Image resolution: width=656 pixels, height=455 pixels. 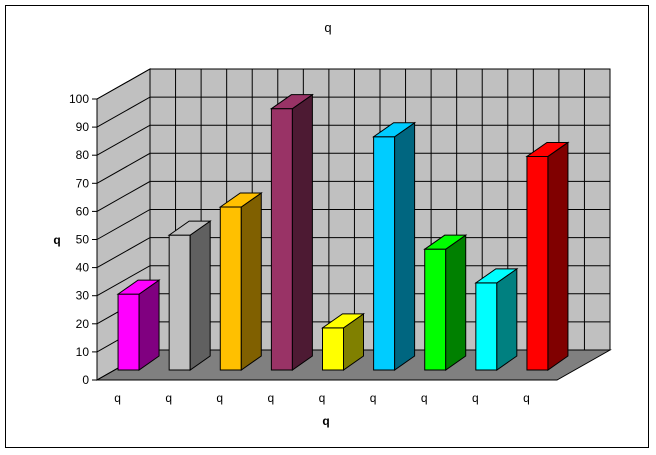 What do you see at coordinates (83, 268) in the screenshot?
I see `y-tick-label: 40` at bounding box center [83, 268].